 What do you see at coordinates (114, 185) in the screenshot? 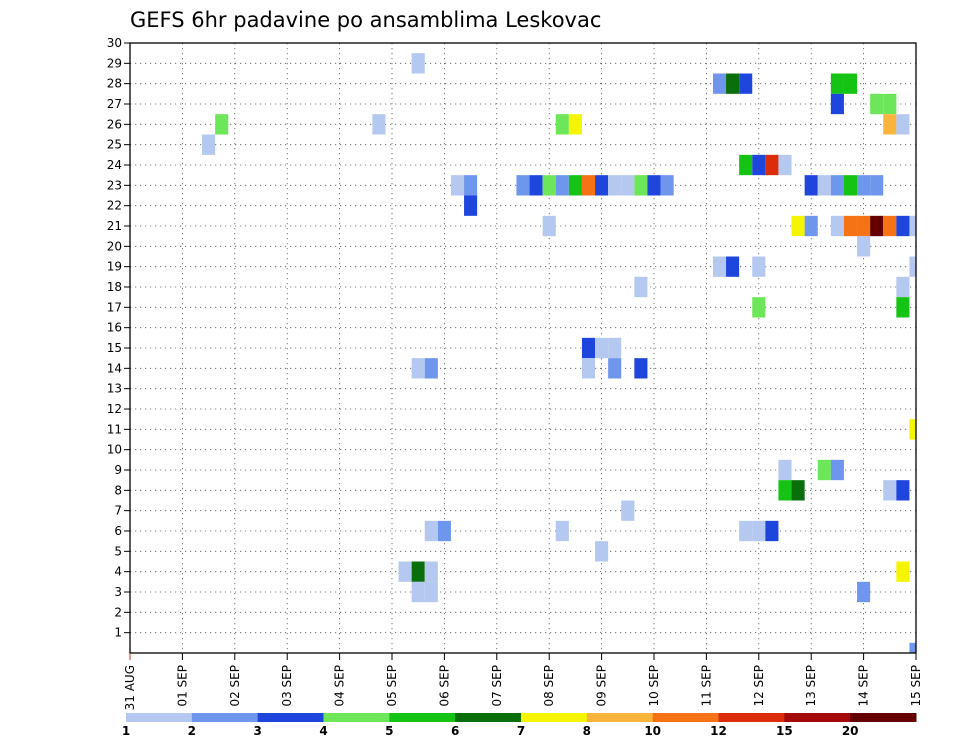
I see `y-tick-label: 23` at bounding box center [114, 185].